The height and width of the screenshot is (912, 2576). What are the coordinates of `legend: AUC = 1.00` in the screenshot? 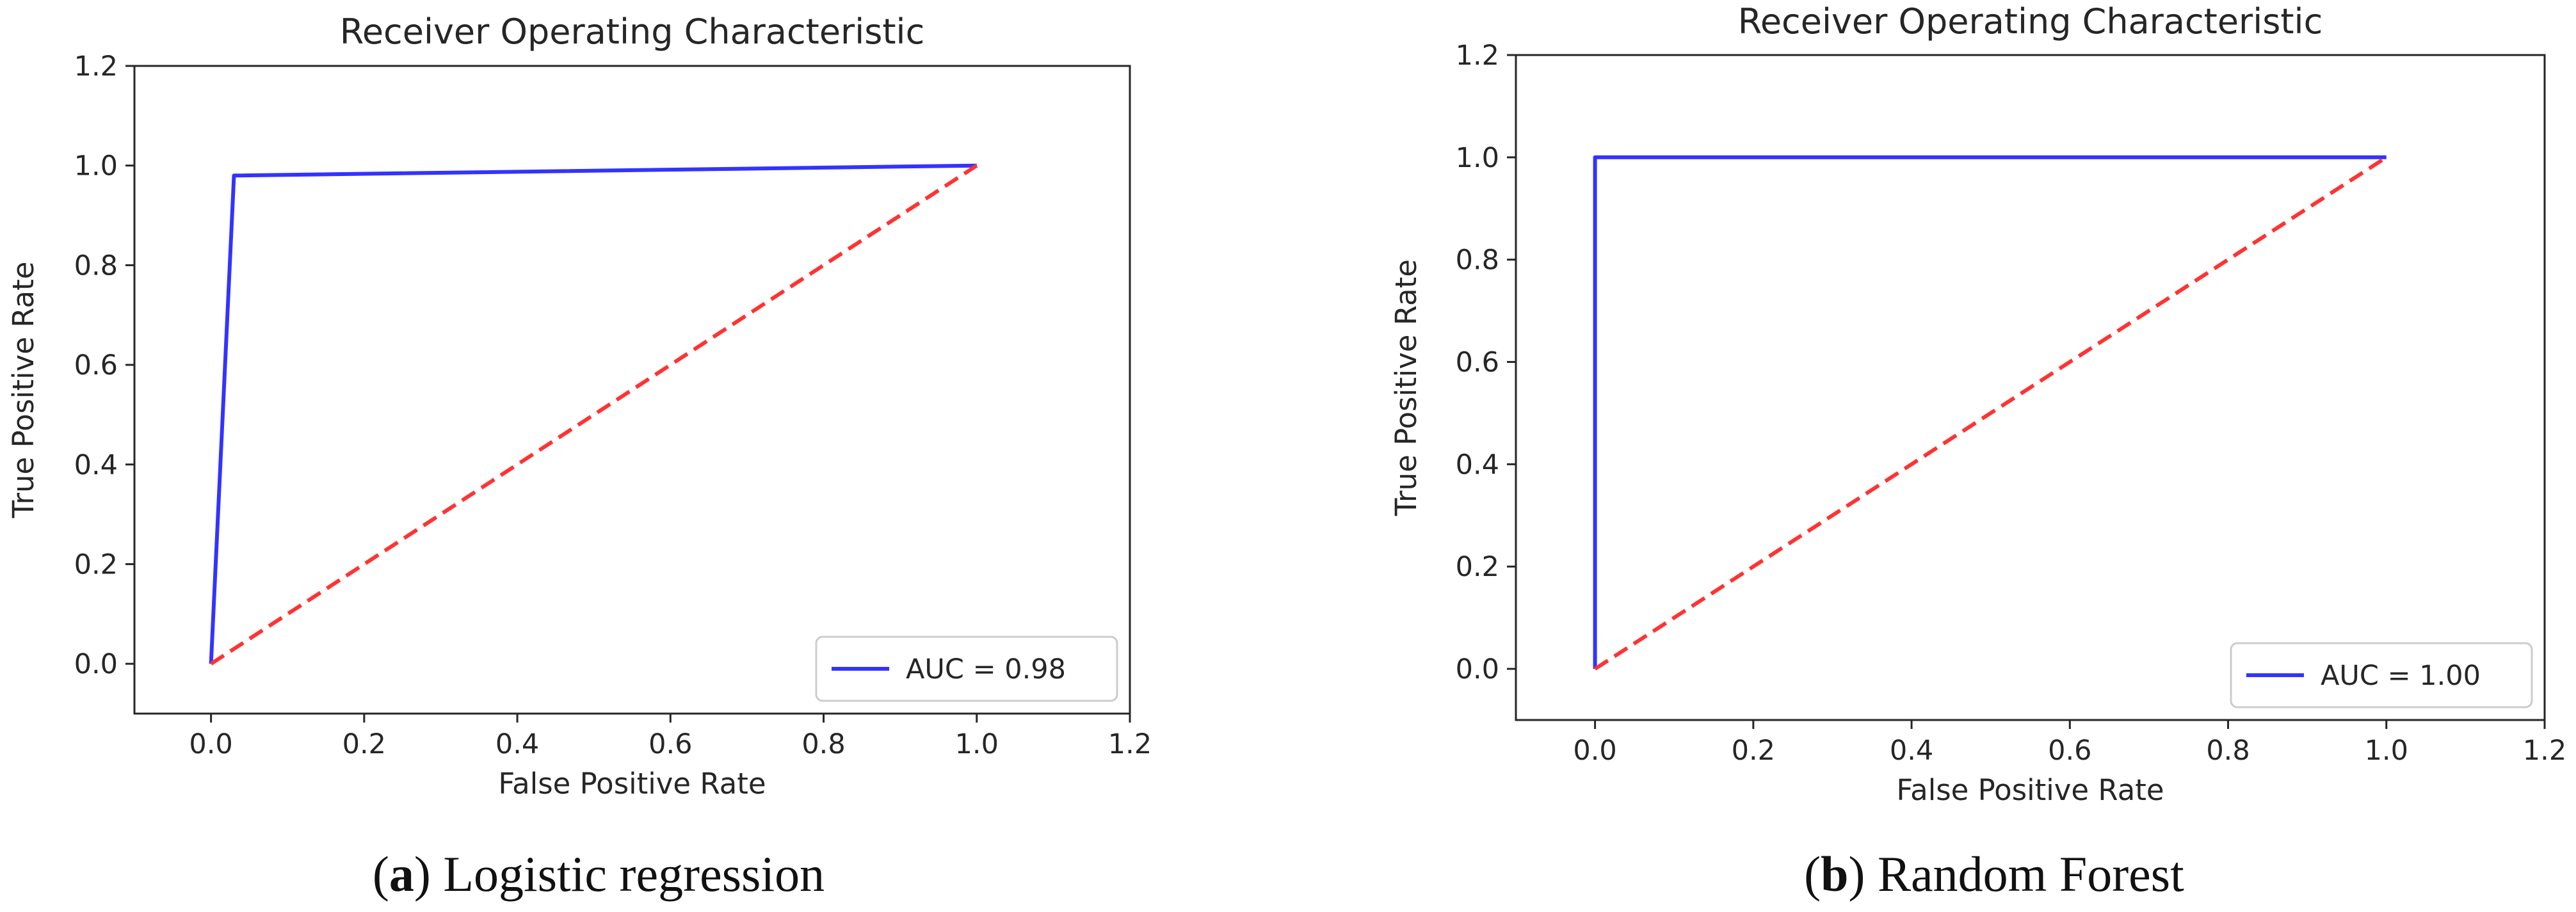 It's located at (2381, 675).